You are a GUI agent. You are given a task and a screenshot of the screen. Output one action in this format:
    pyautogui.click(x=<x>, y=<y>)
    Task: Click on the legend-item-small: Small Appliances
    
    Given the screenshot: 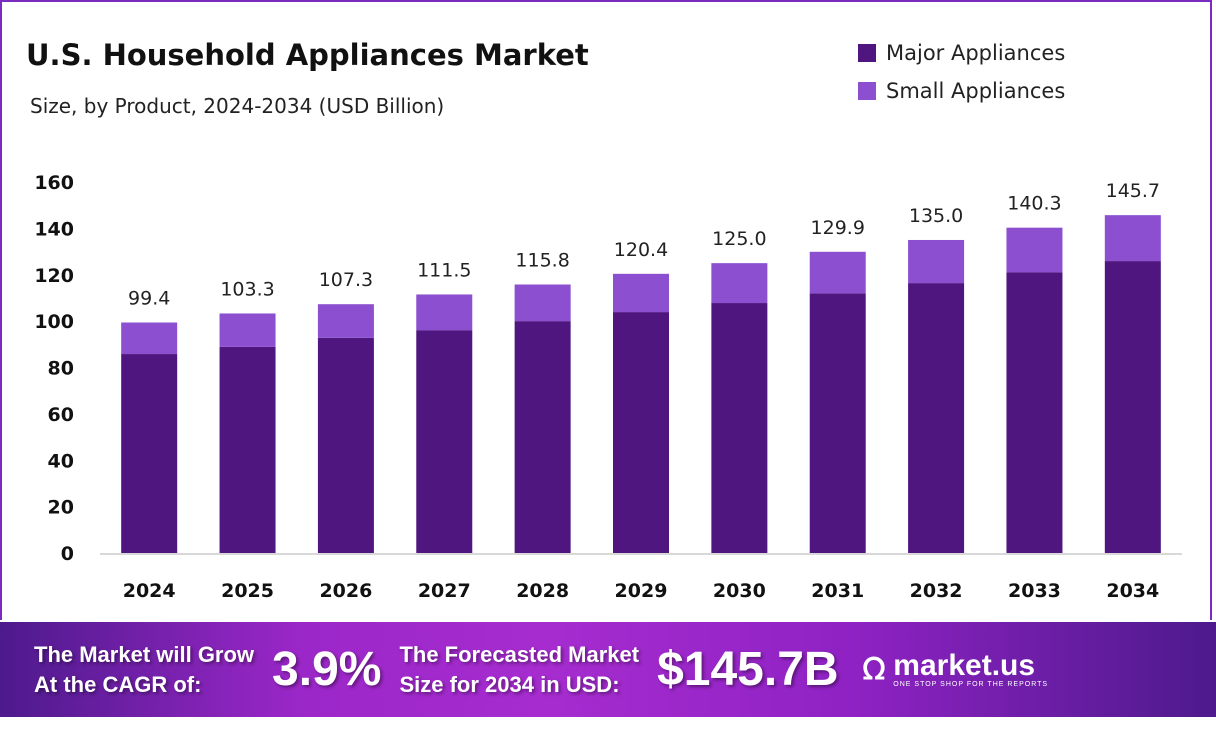 What is the action you would take?
    pyautogui.click(x=961, y=91)
    